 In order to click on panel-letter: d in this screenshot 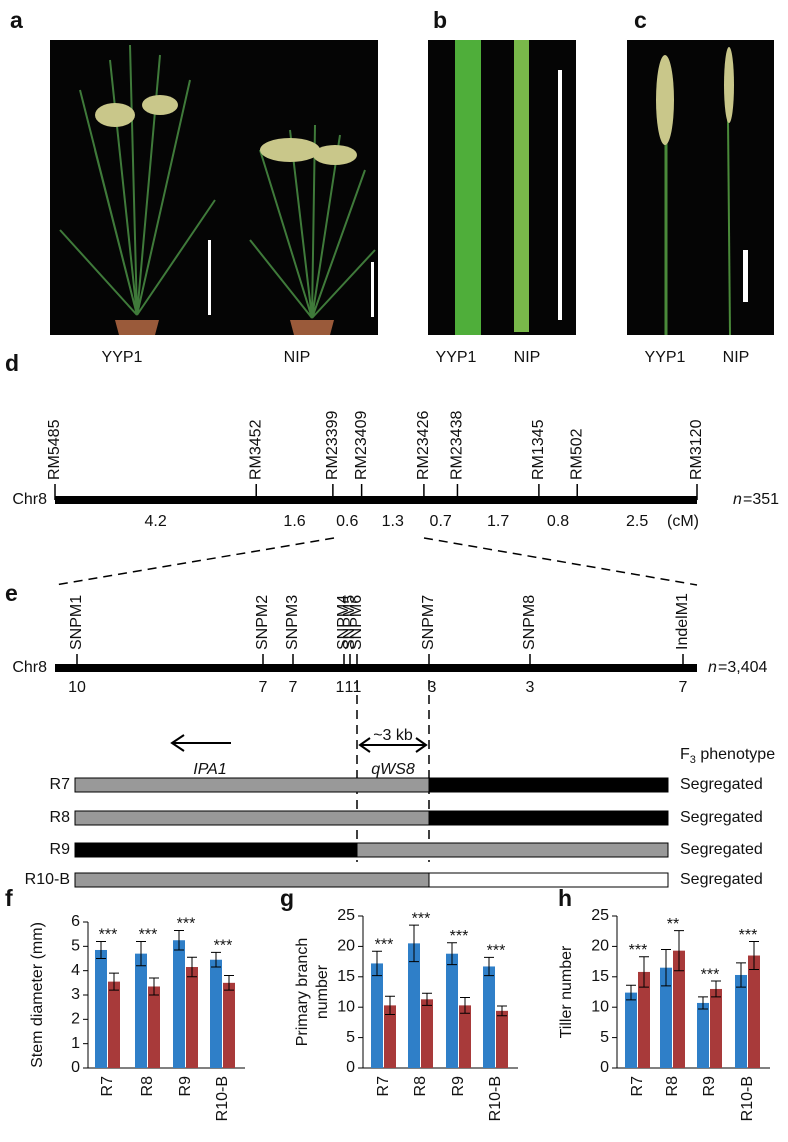, I will do `click(12, 363)`.